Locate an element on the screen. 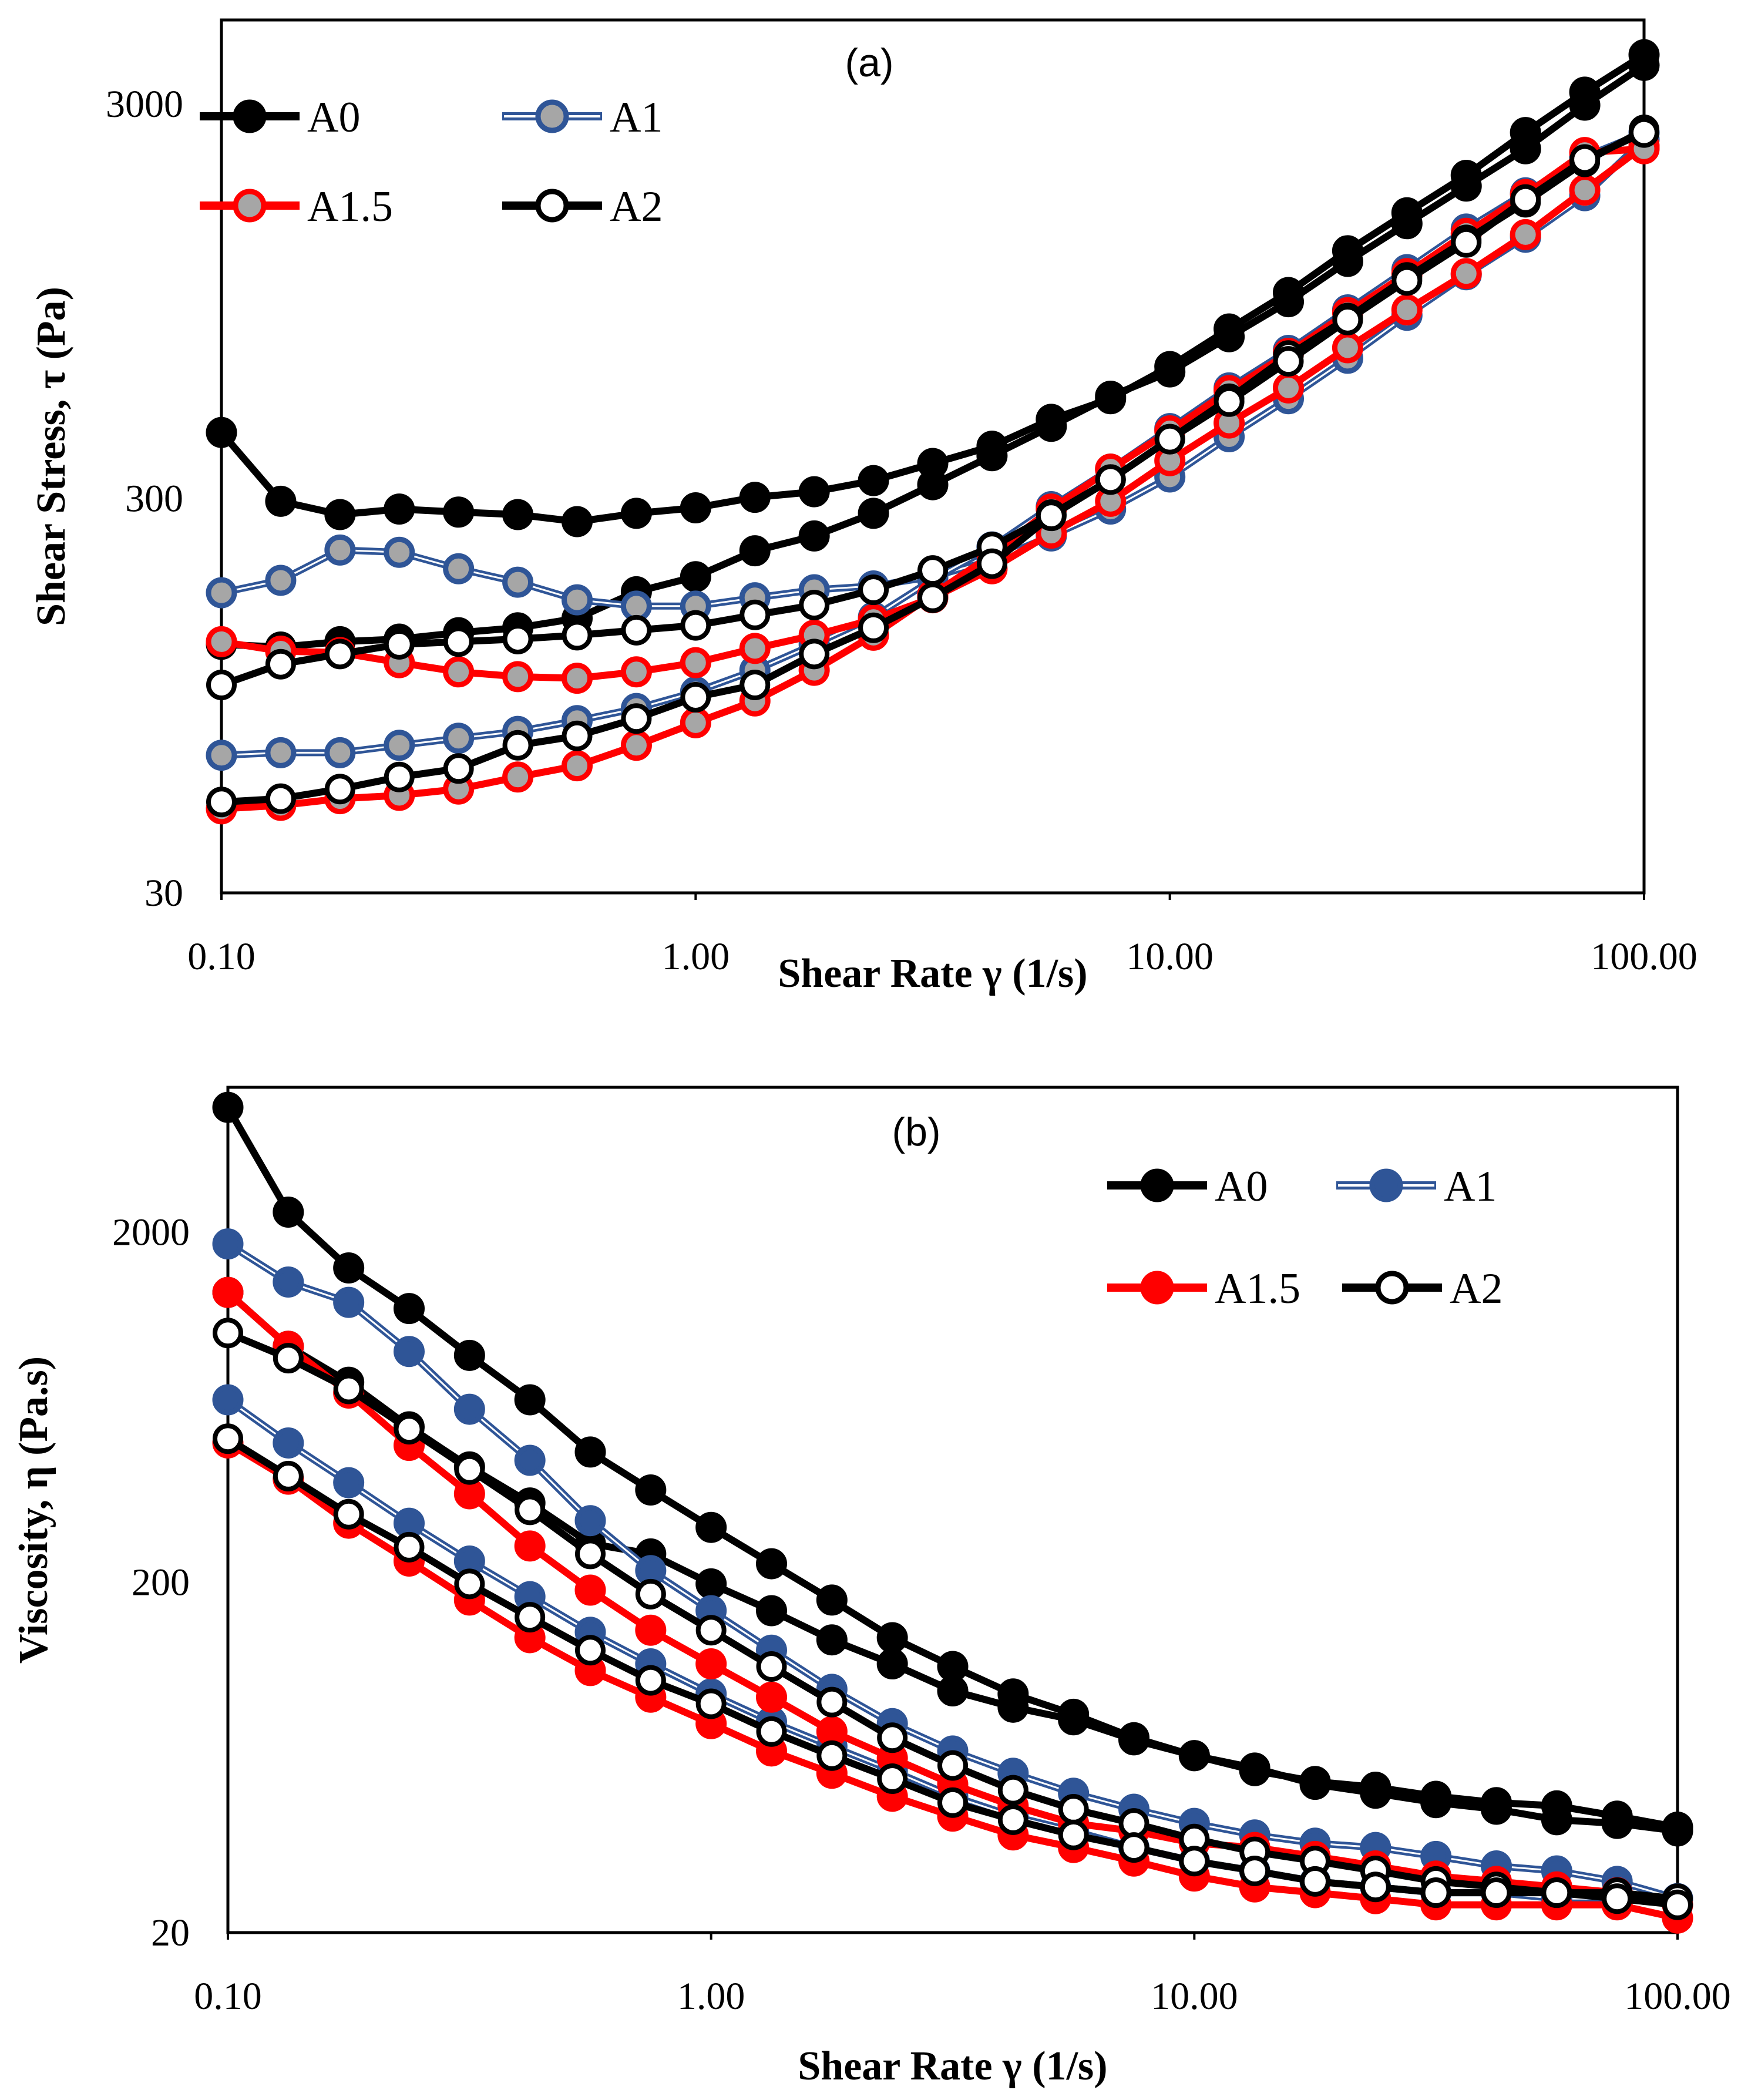 Image resolution: width=1758 pixels, height=2100 pixels. x-axis-label: Shear Rate γ (1/s) is located at coordinates (952, 2066).